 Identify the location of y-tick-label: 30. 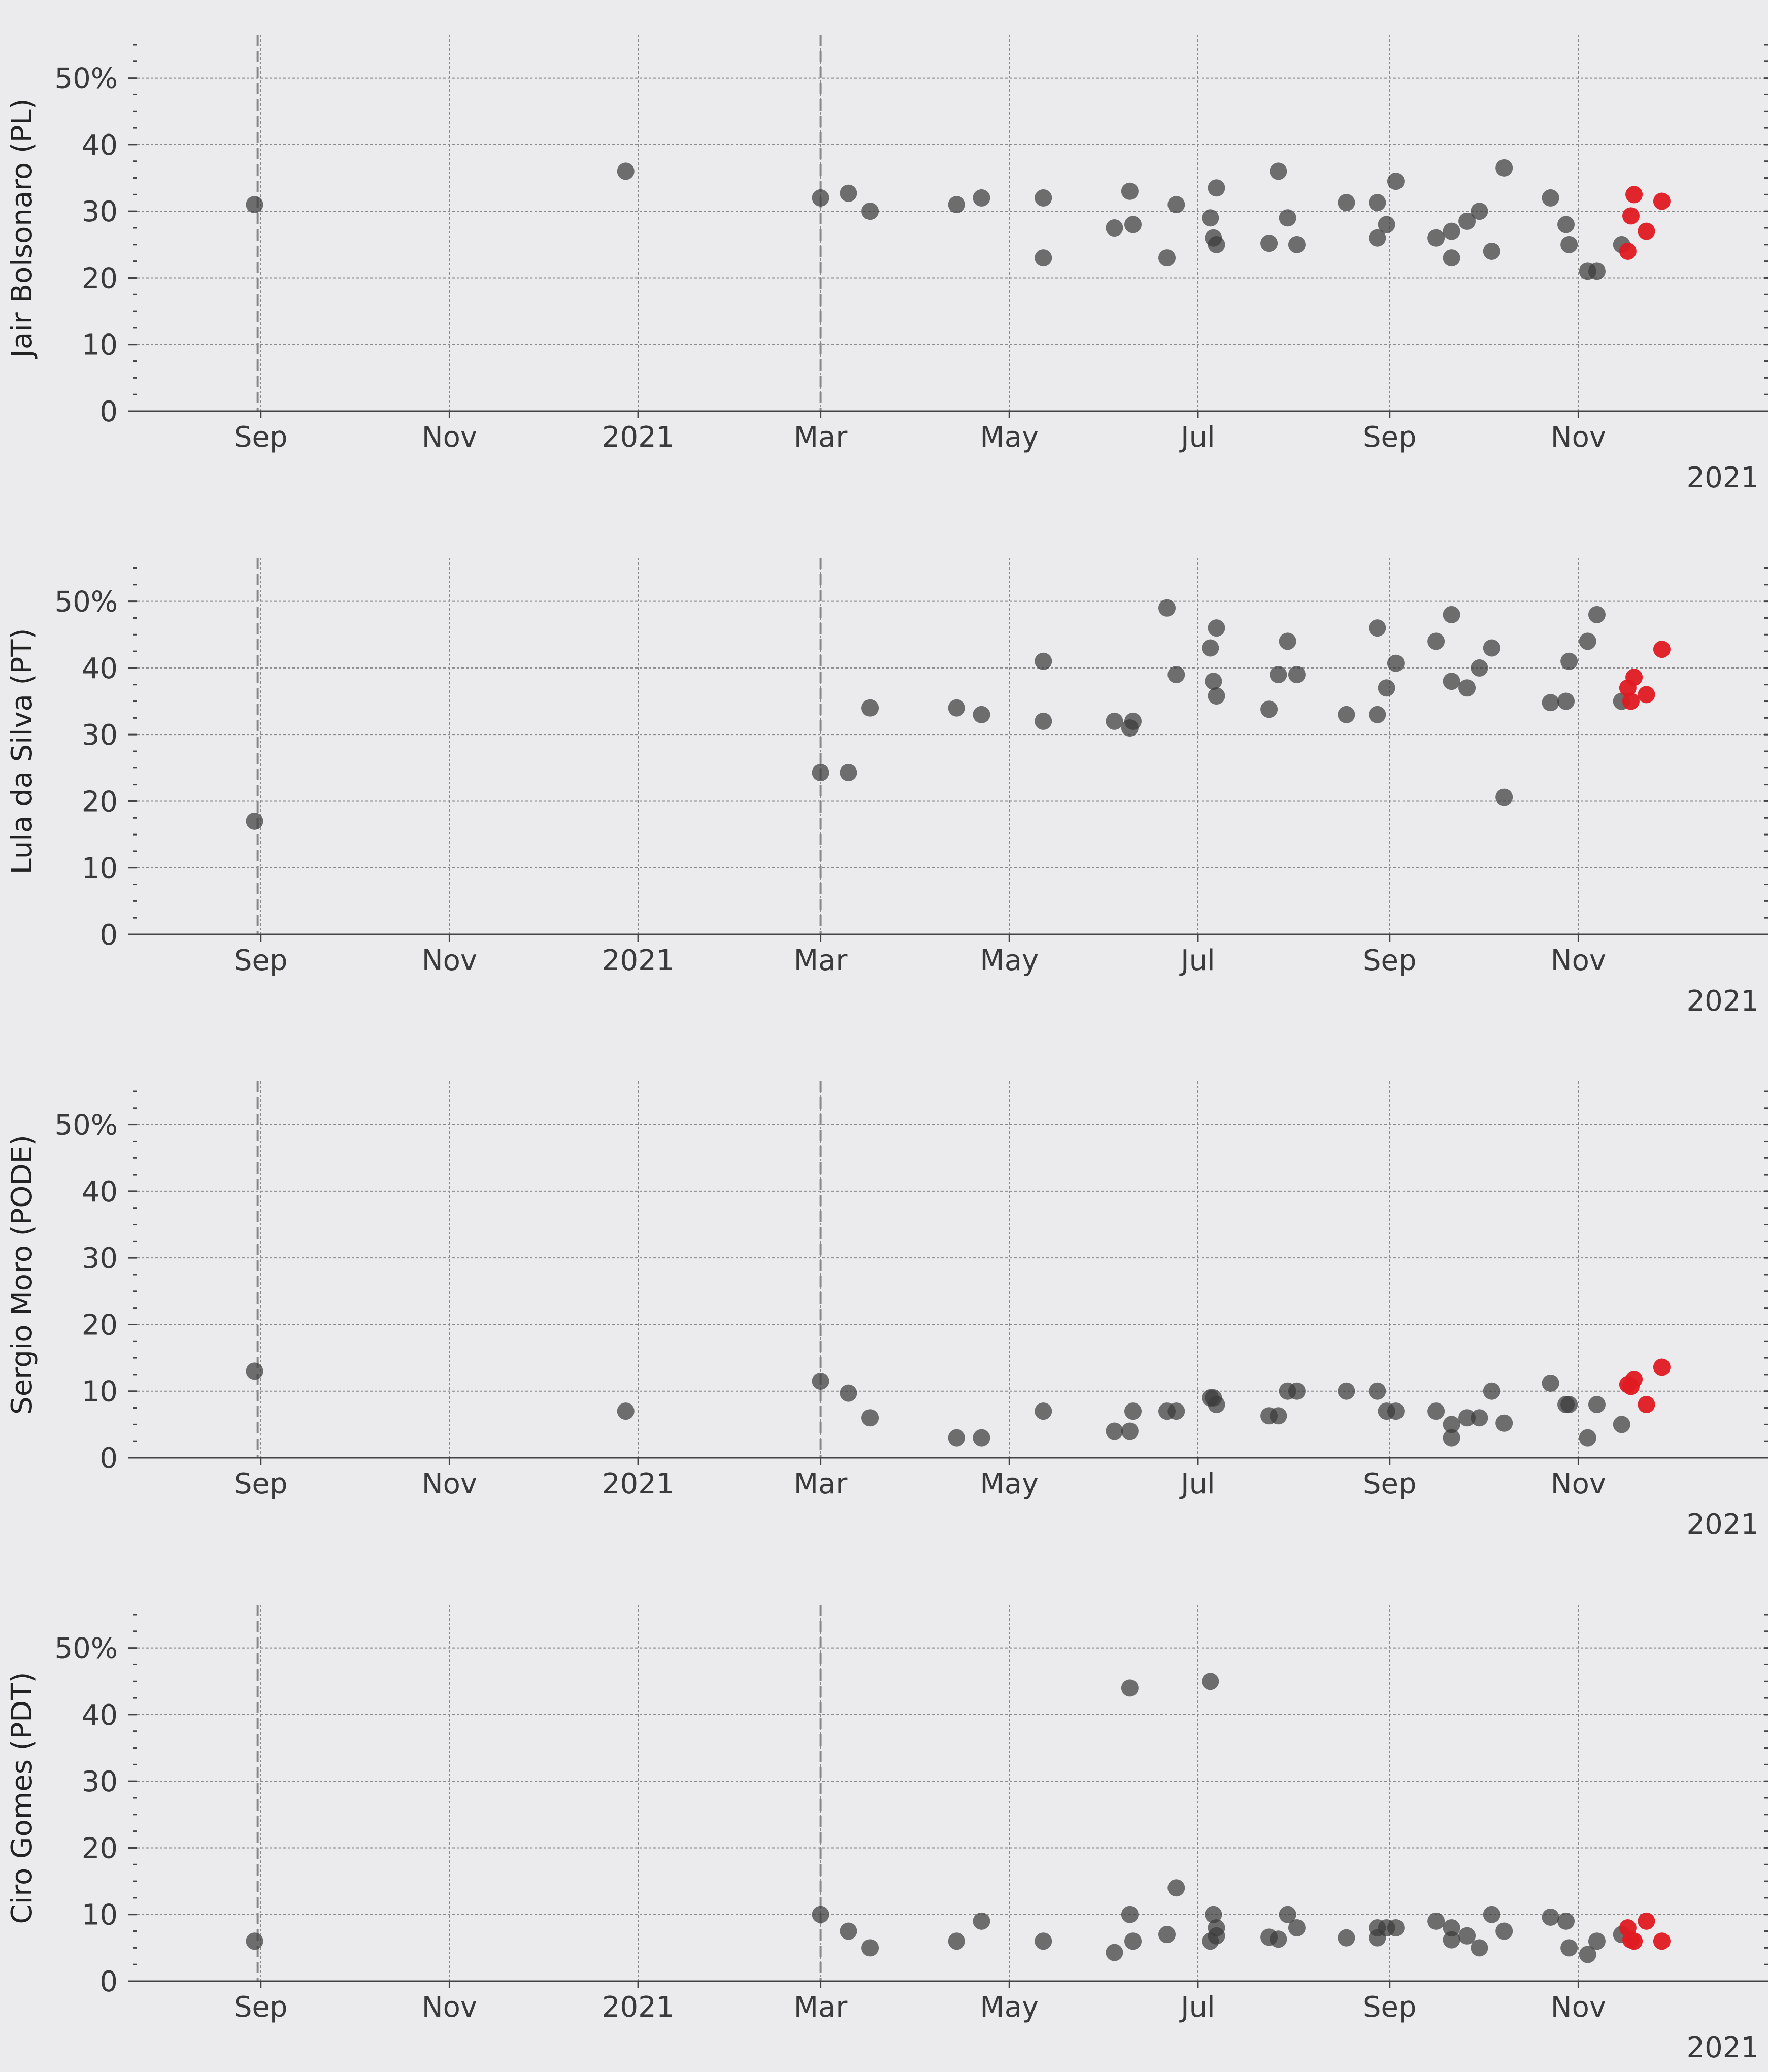
(100, 735).